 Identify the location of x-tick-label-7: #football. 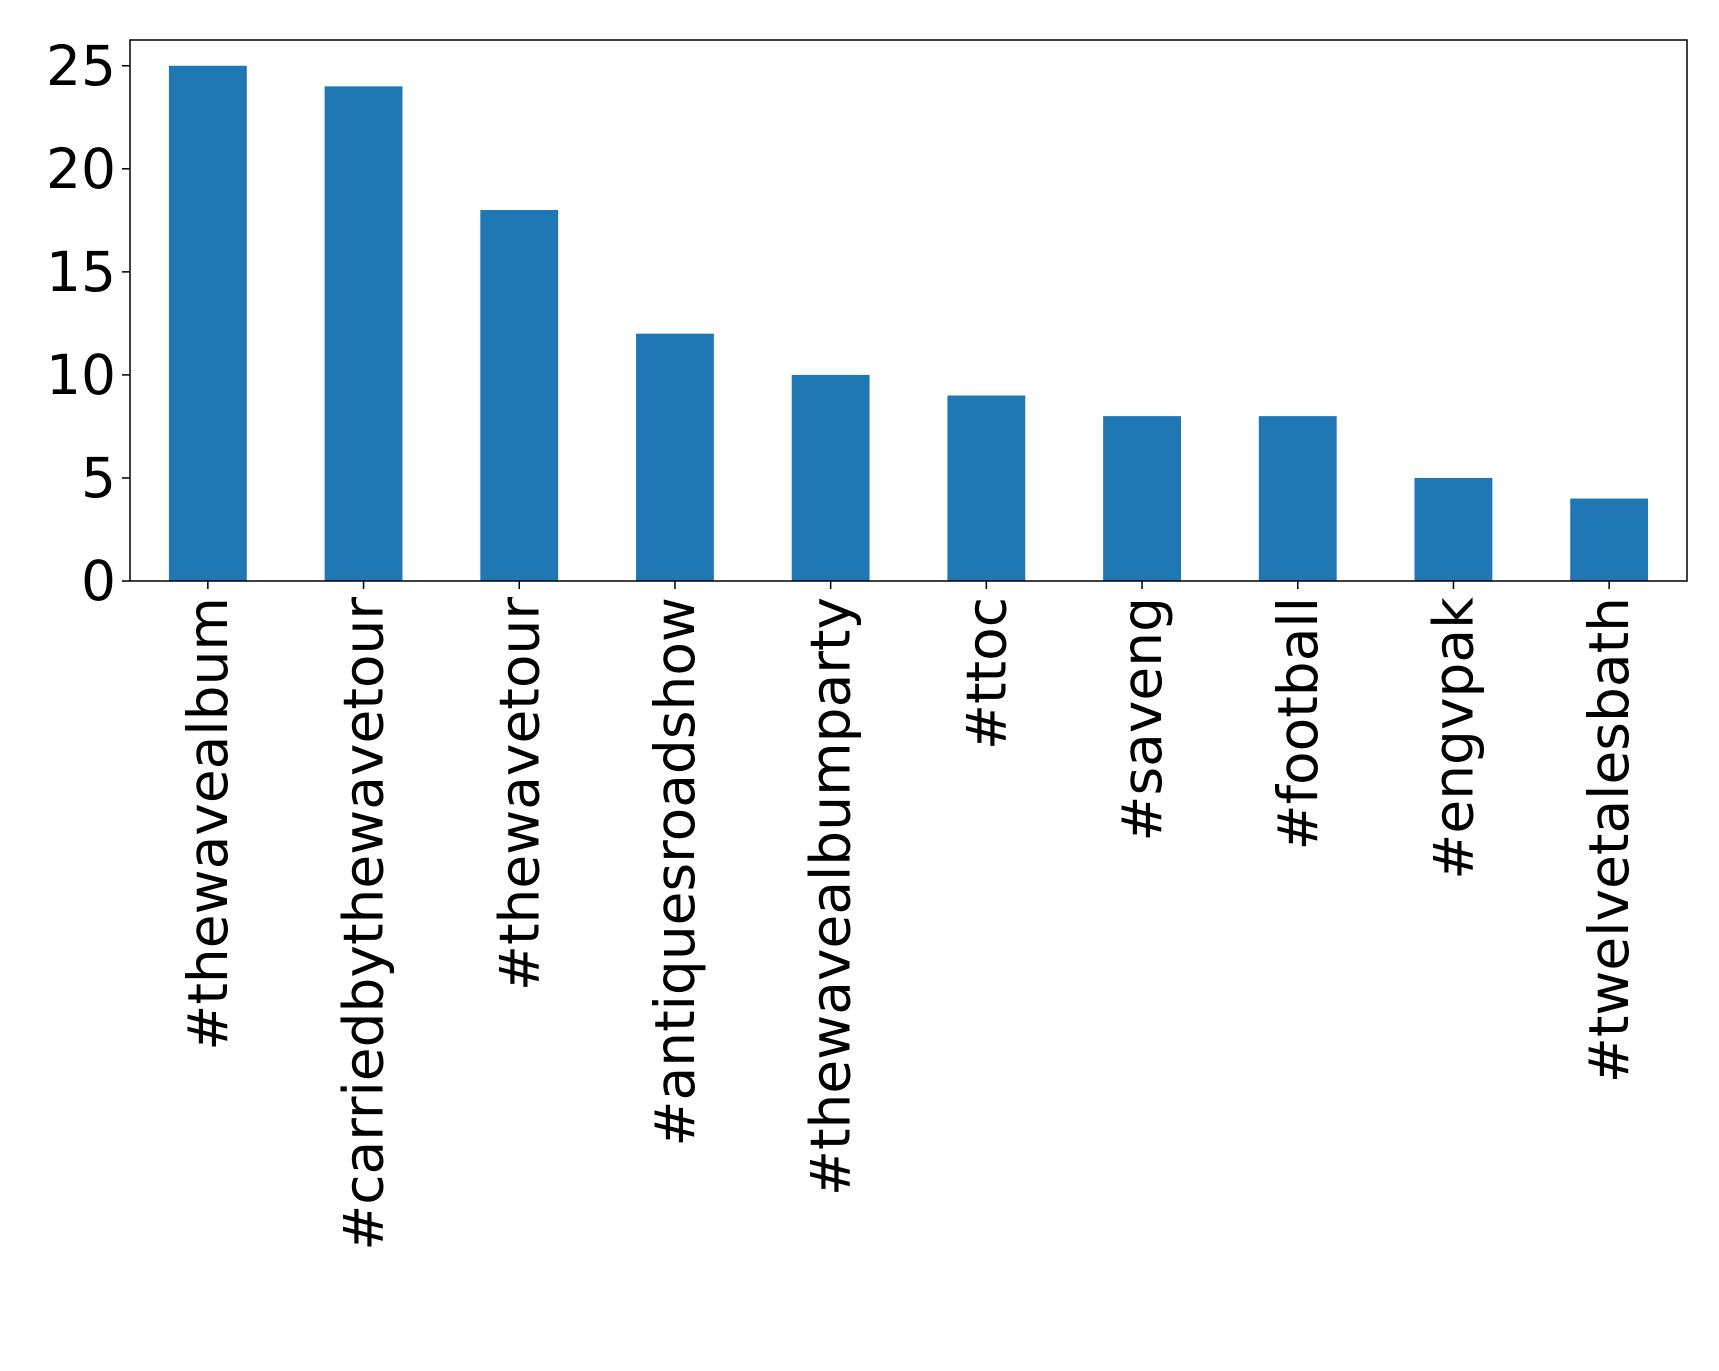
(1298, 724).